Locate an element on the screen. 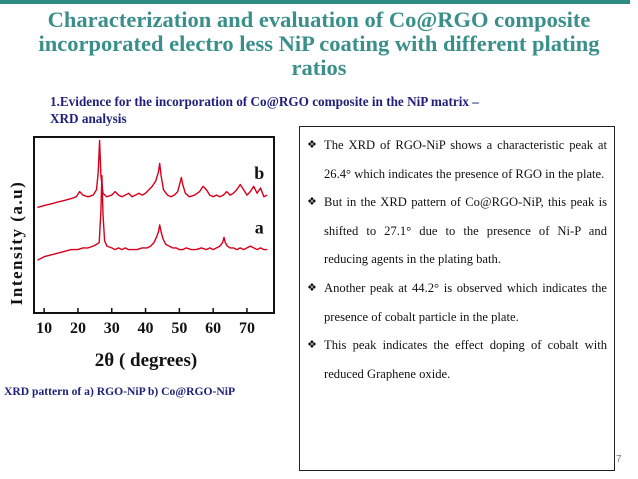 The height and width of the screenshot is (479, 638). x-axis-label: 2θ ( degrees) is located at coordinates (146, 360).